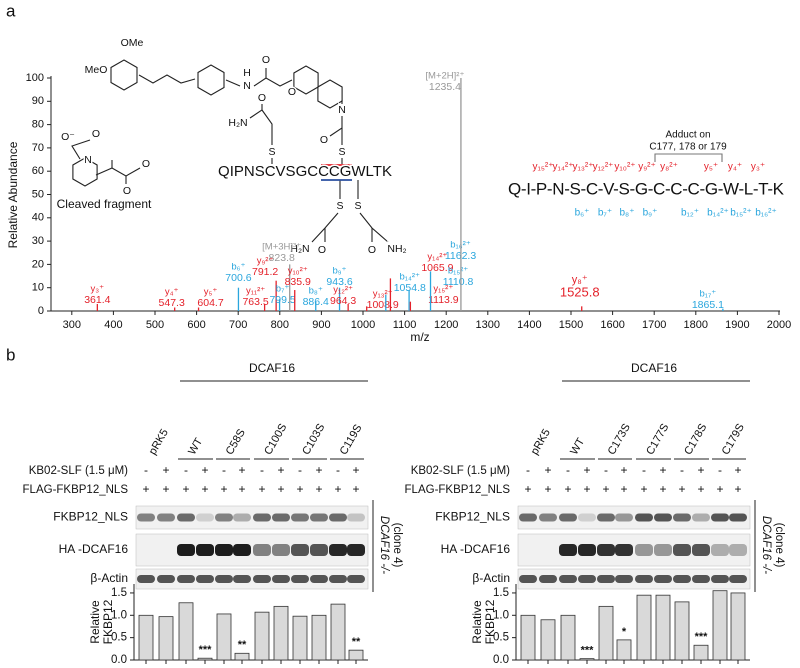 This screenshot has height=668, width=800. What do you see at coordinates (88, 160) in the screenshot?
I see `atom-label: N` at bounding box center [88, 160].